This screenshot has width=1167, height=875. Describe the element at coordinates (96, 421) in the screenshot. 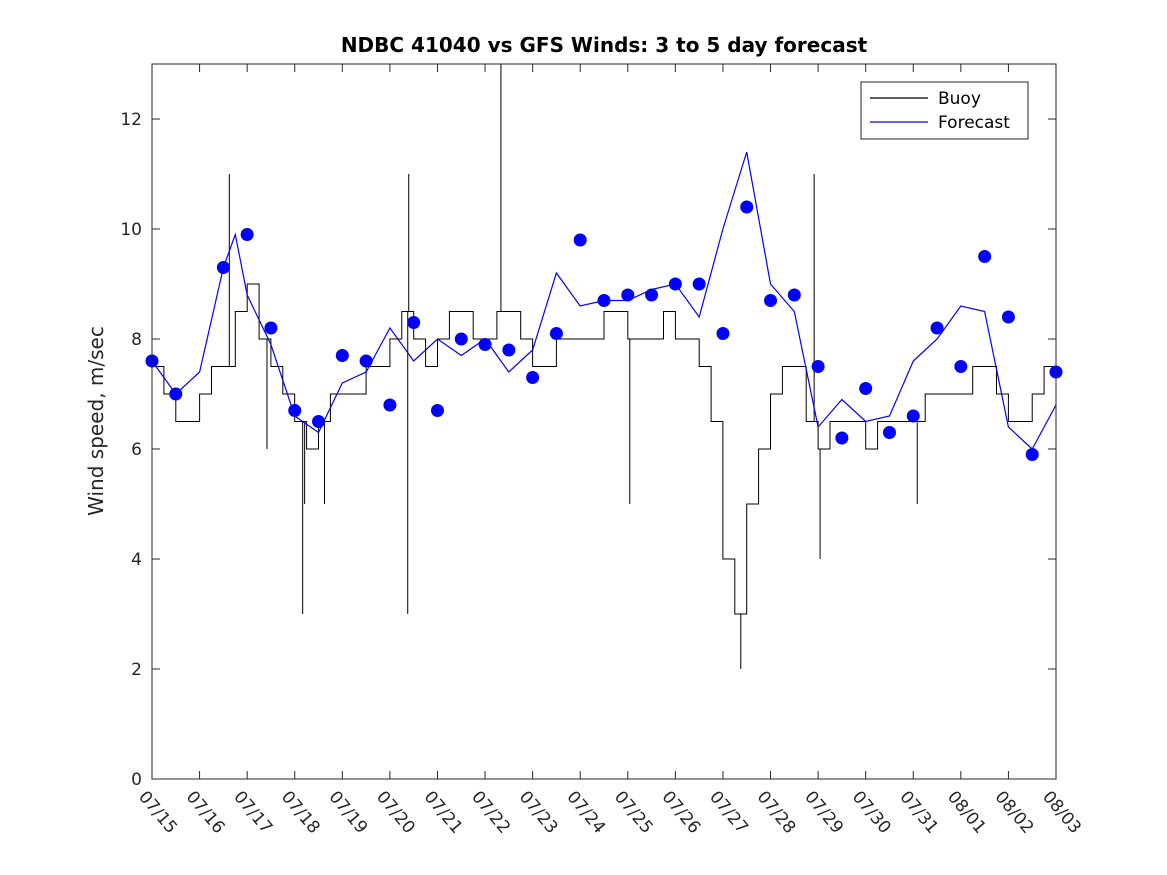

I see `y-axis-label: Wind speed, m/sec` at that location.